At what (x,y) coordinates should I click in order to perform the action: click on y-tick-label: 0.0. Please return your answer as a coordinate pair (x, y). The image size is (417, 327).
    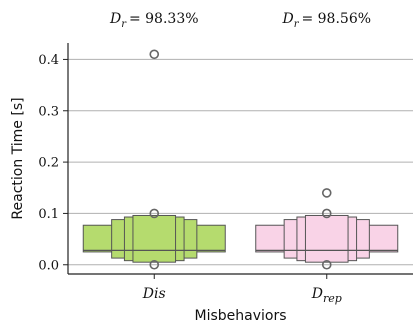
    Looking at the image, I should click on (48, 265).